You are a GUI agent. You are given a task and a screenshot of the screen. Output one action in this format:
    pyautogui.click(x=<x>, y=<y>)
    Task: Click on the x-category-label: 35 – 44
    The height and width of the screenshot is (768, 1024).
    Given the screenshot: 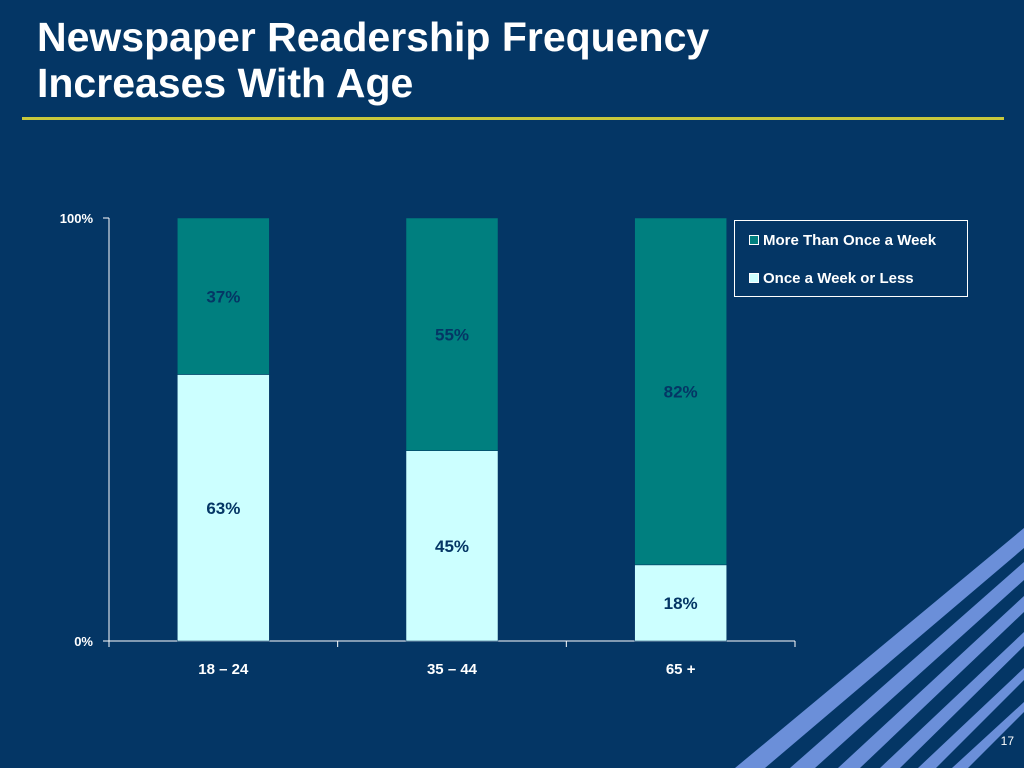 What is the action you would take?
    pyautogui.click(x=452, y=669)
    